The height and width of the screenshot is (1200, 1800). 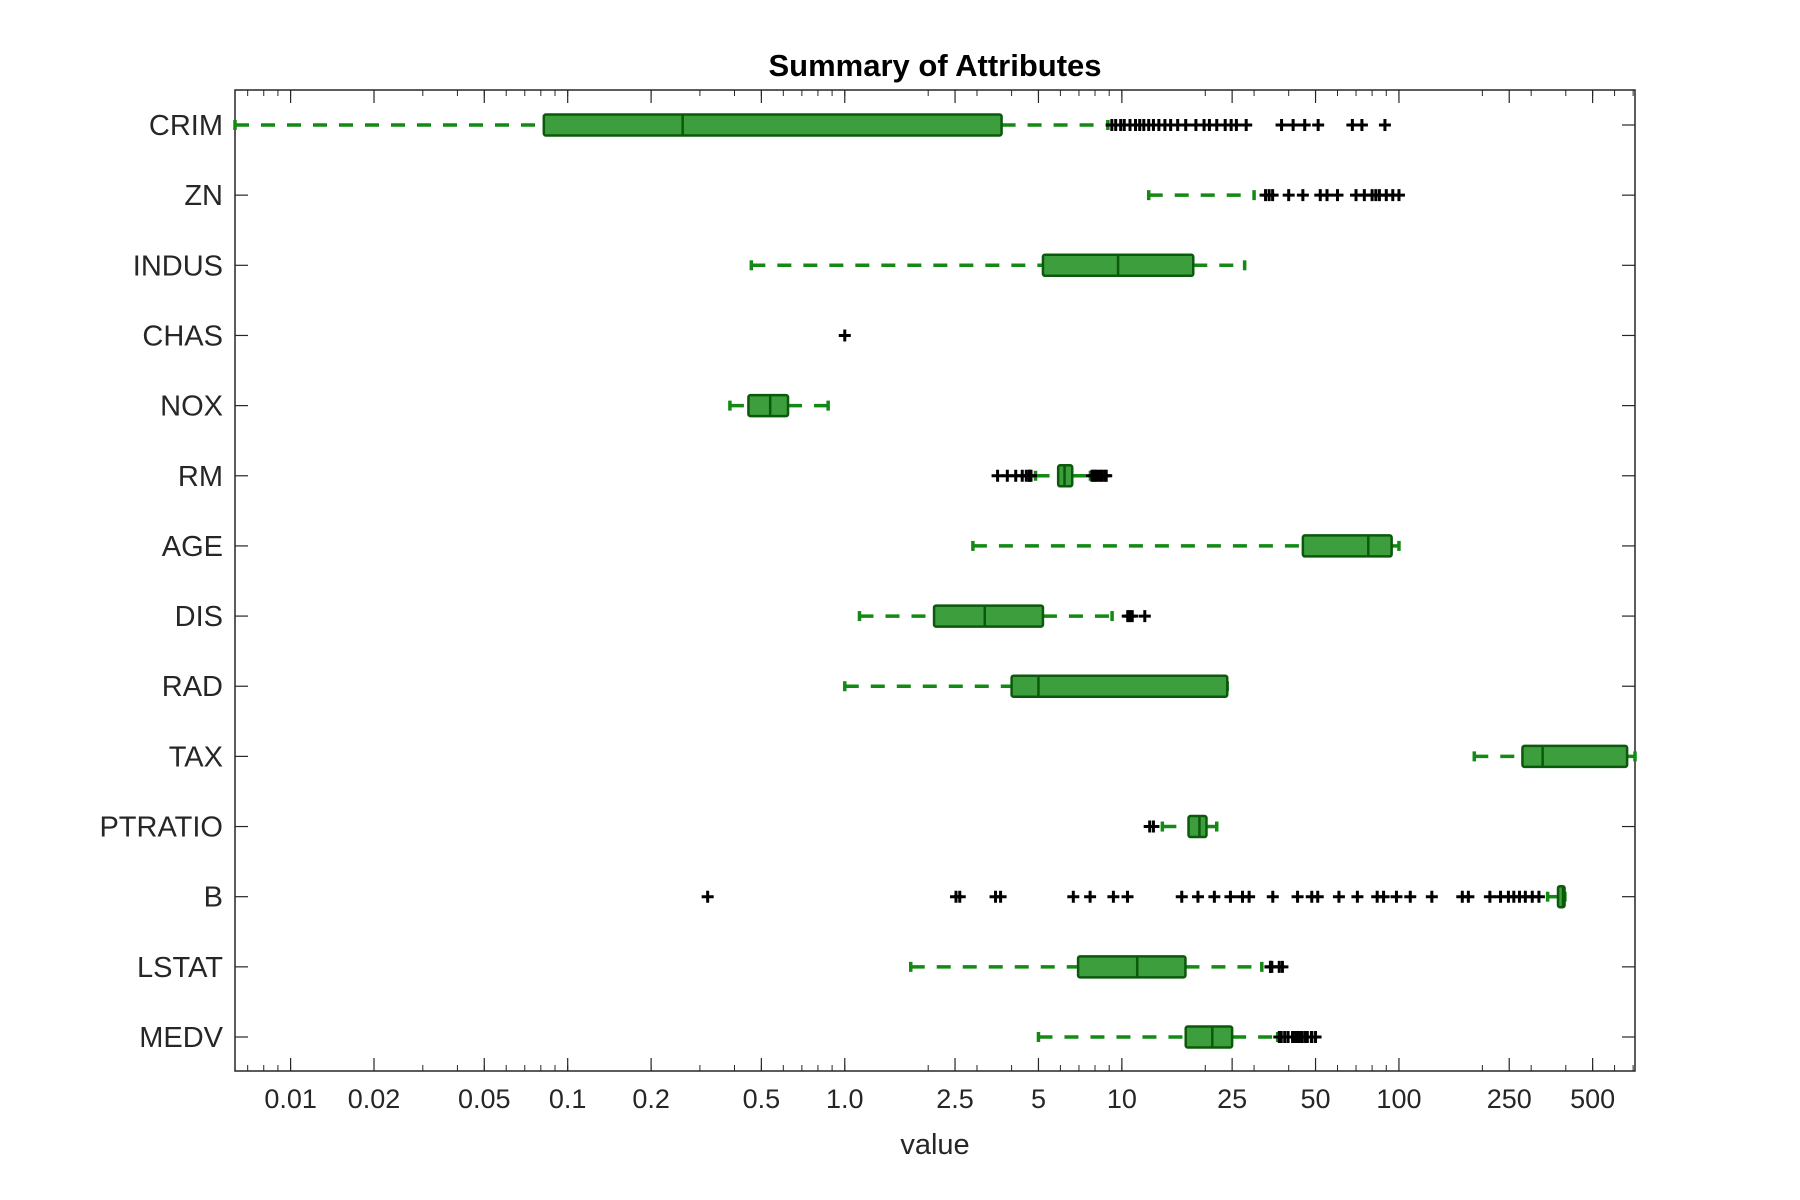 I want to click on x-tick-label: 2.5, so click(x=955, y=1099).